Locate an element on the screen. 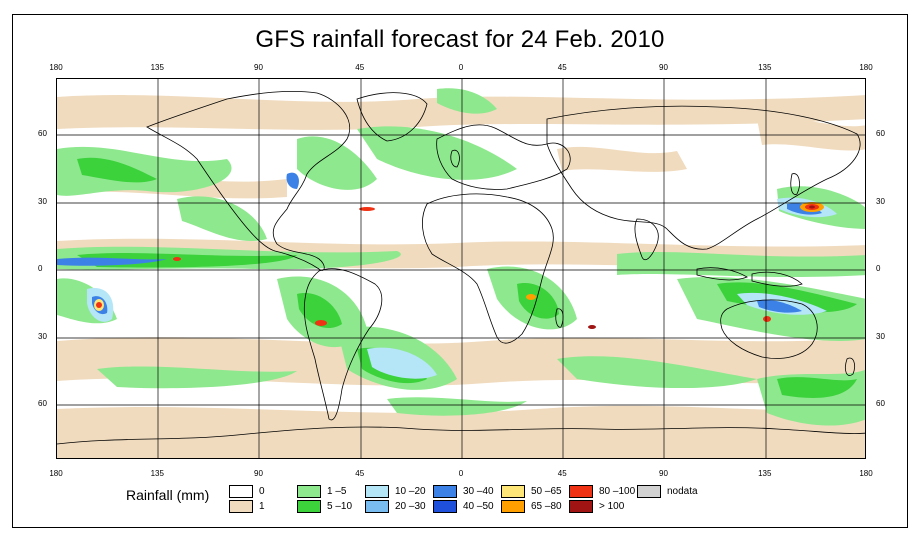 The height and width of the screenshot is (539, 920). legend-label: 30 –40 is located at coordinates (478, 491).